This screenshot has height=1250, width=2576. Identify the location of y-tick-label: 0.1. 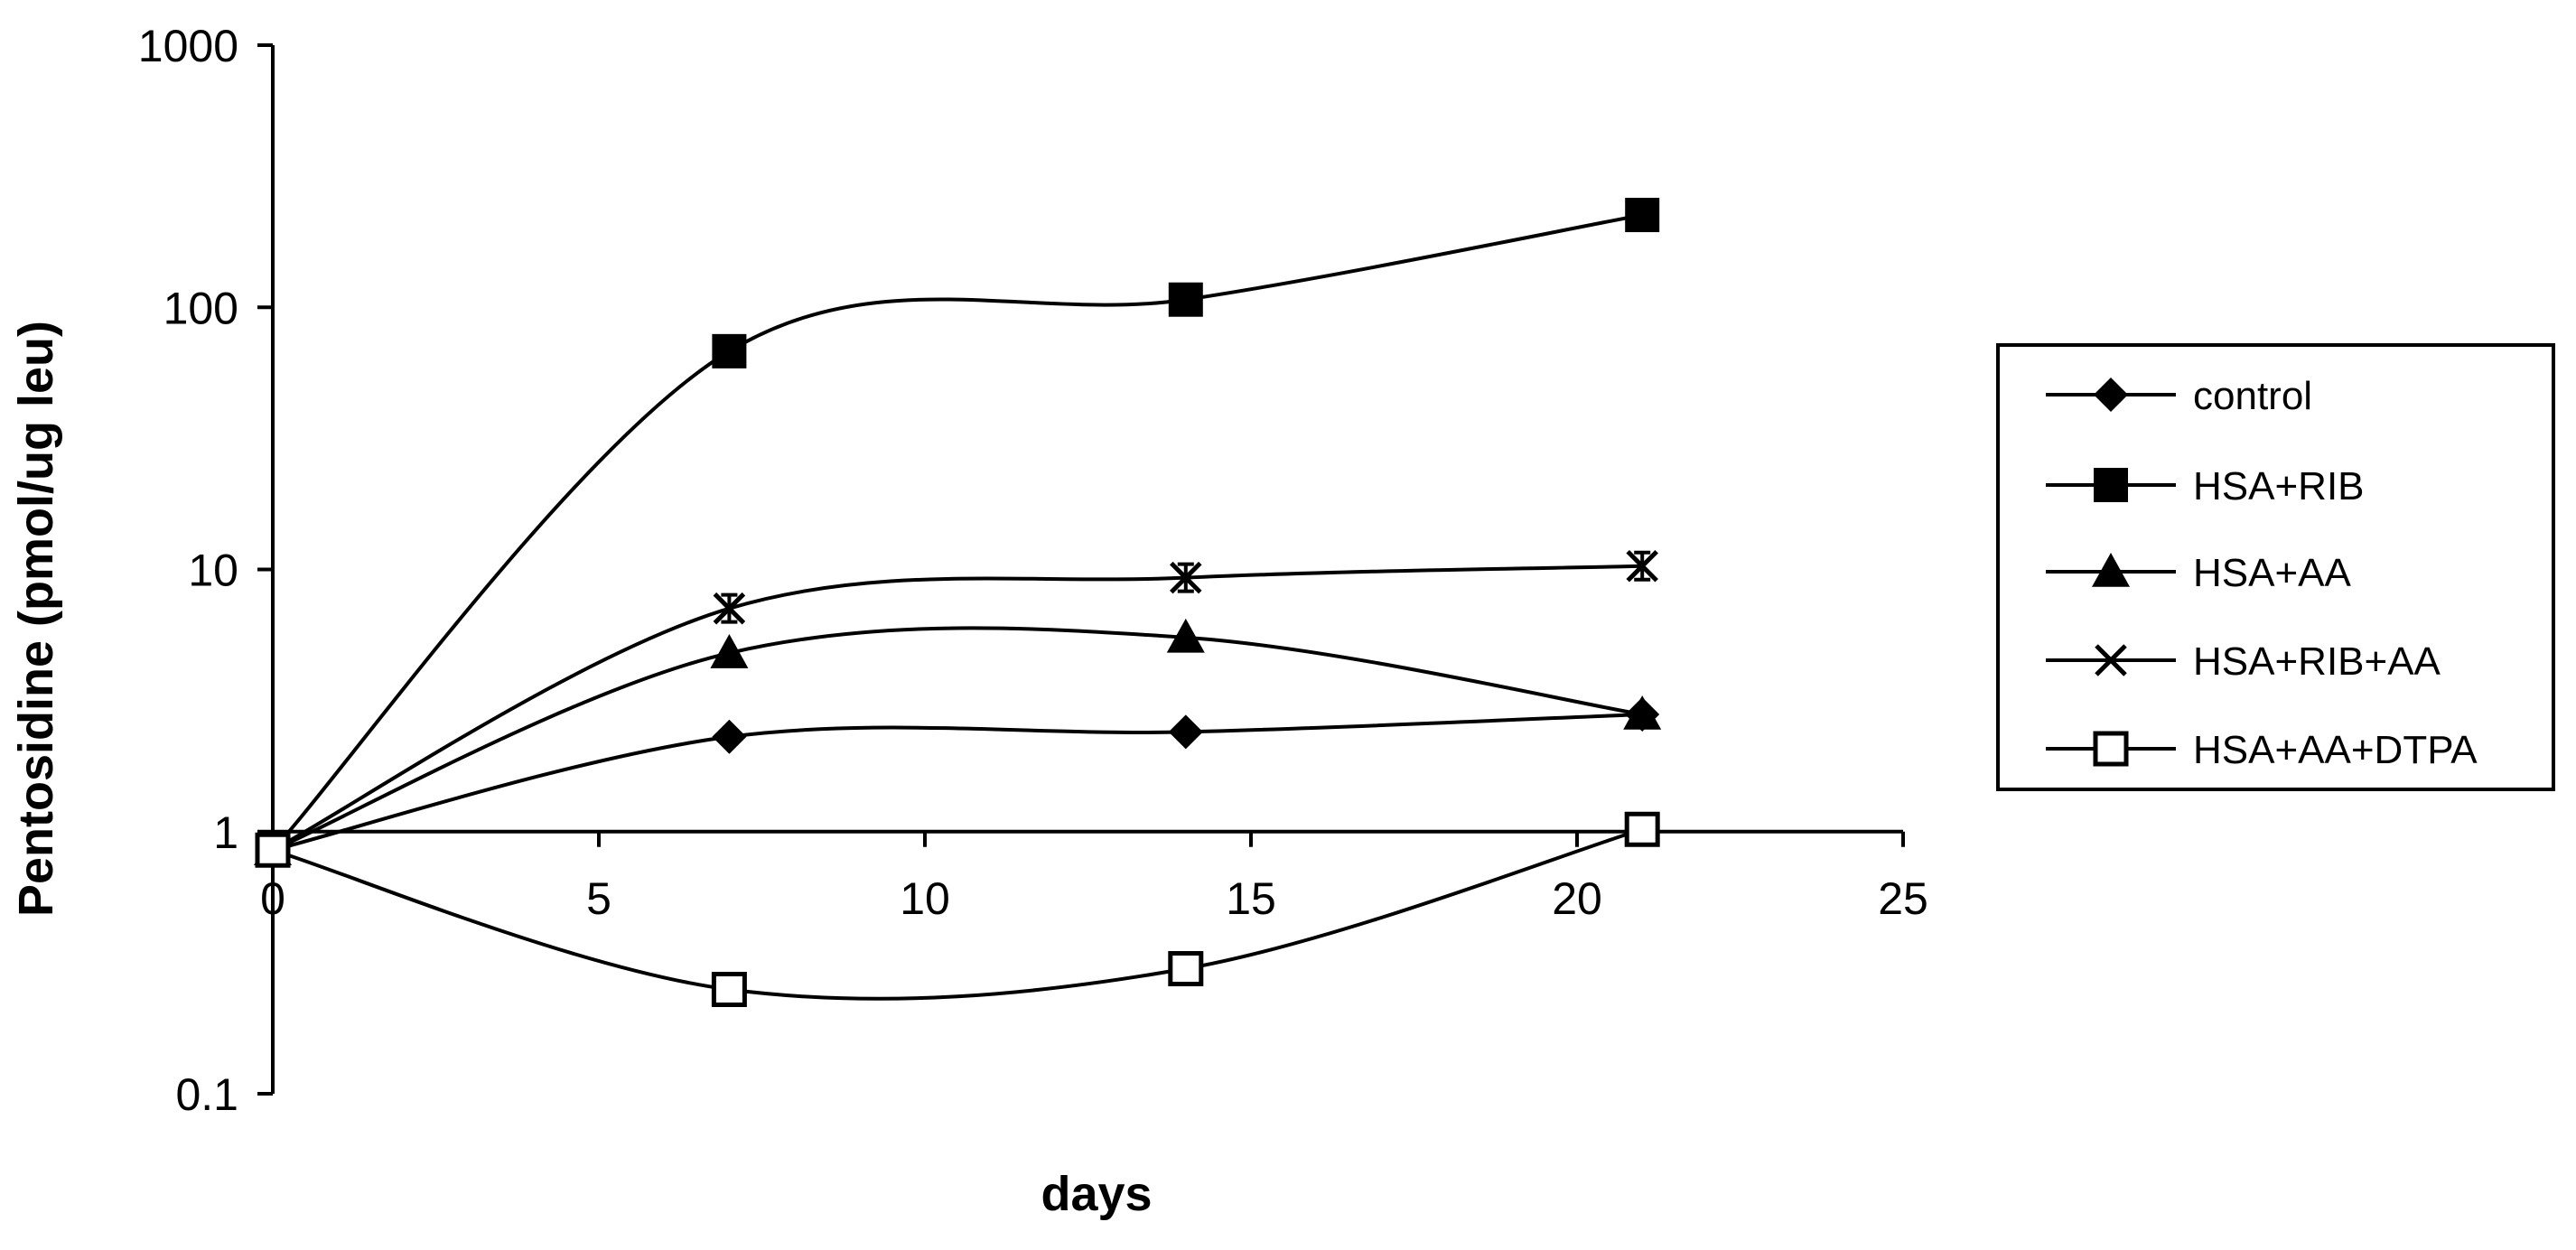
(206, 1094).